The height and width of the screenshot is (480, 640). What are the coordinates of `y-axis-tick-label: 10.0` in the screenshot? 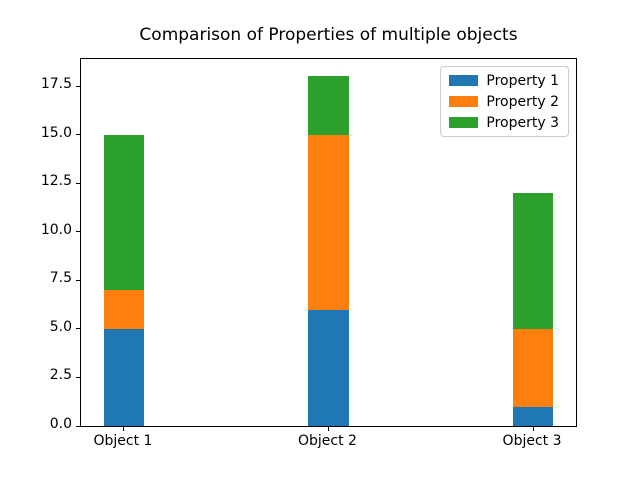 It's located at (56, 229).